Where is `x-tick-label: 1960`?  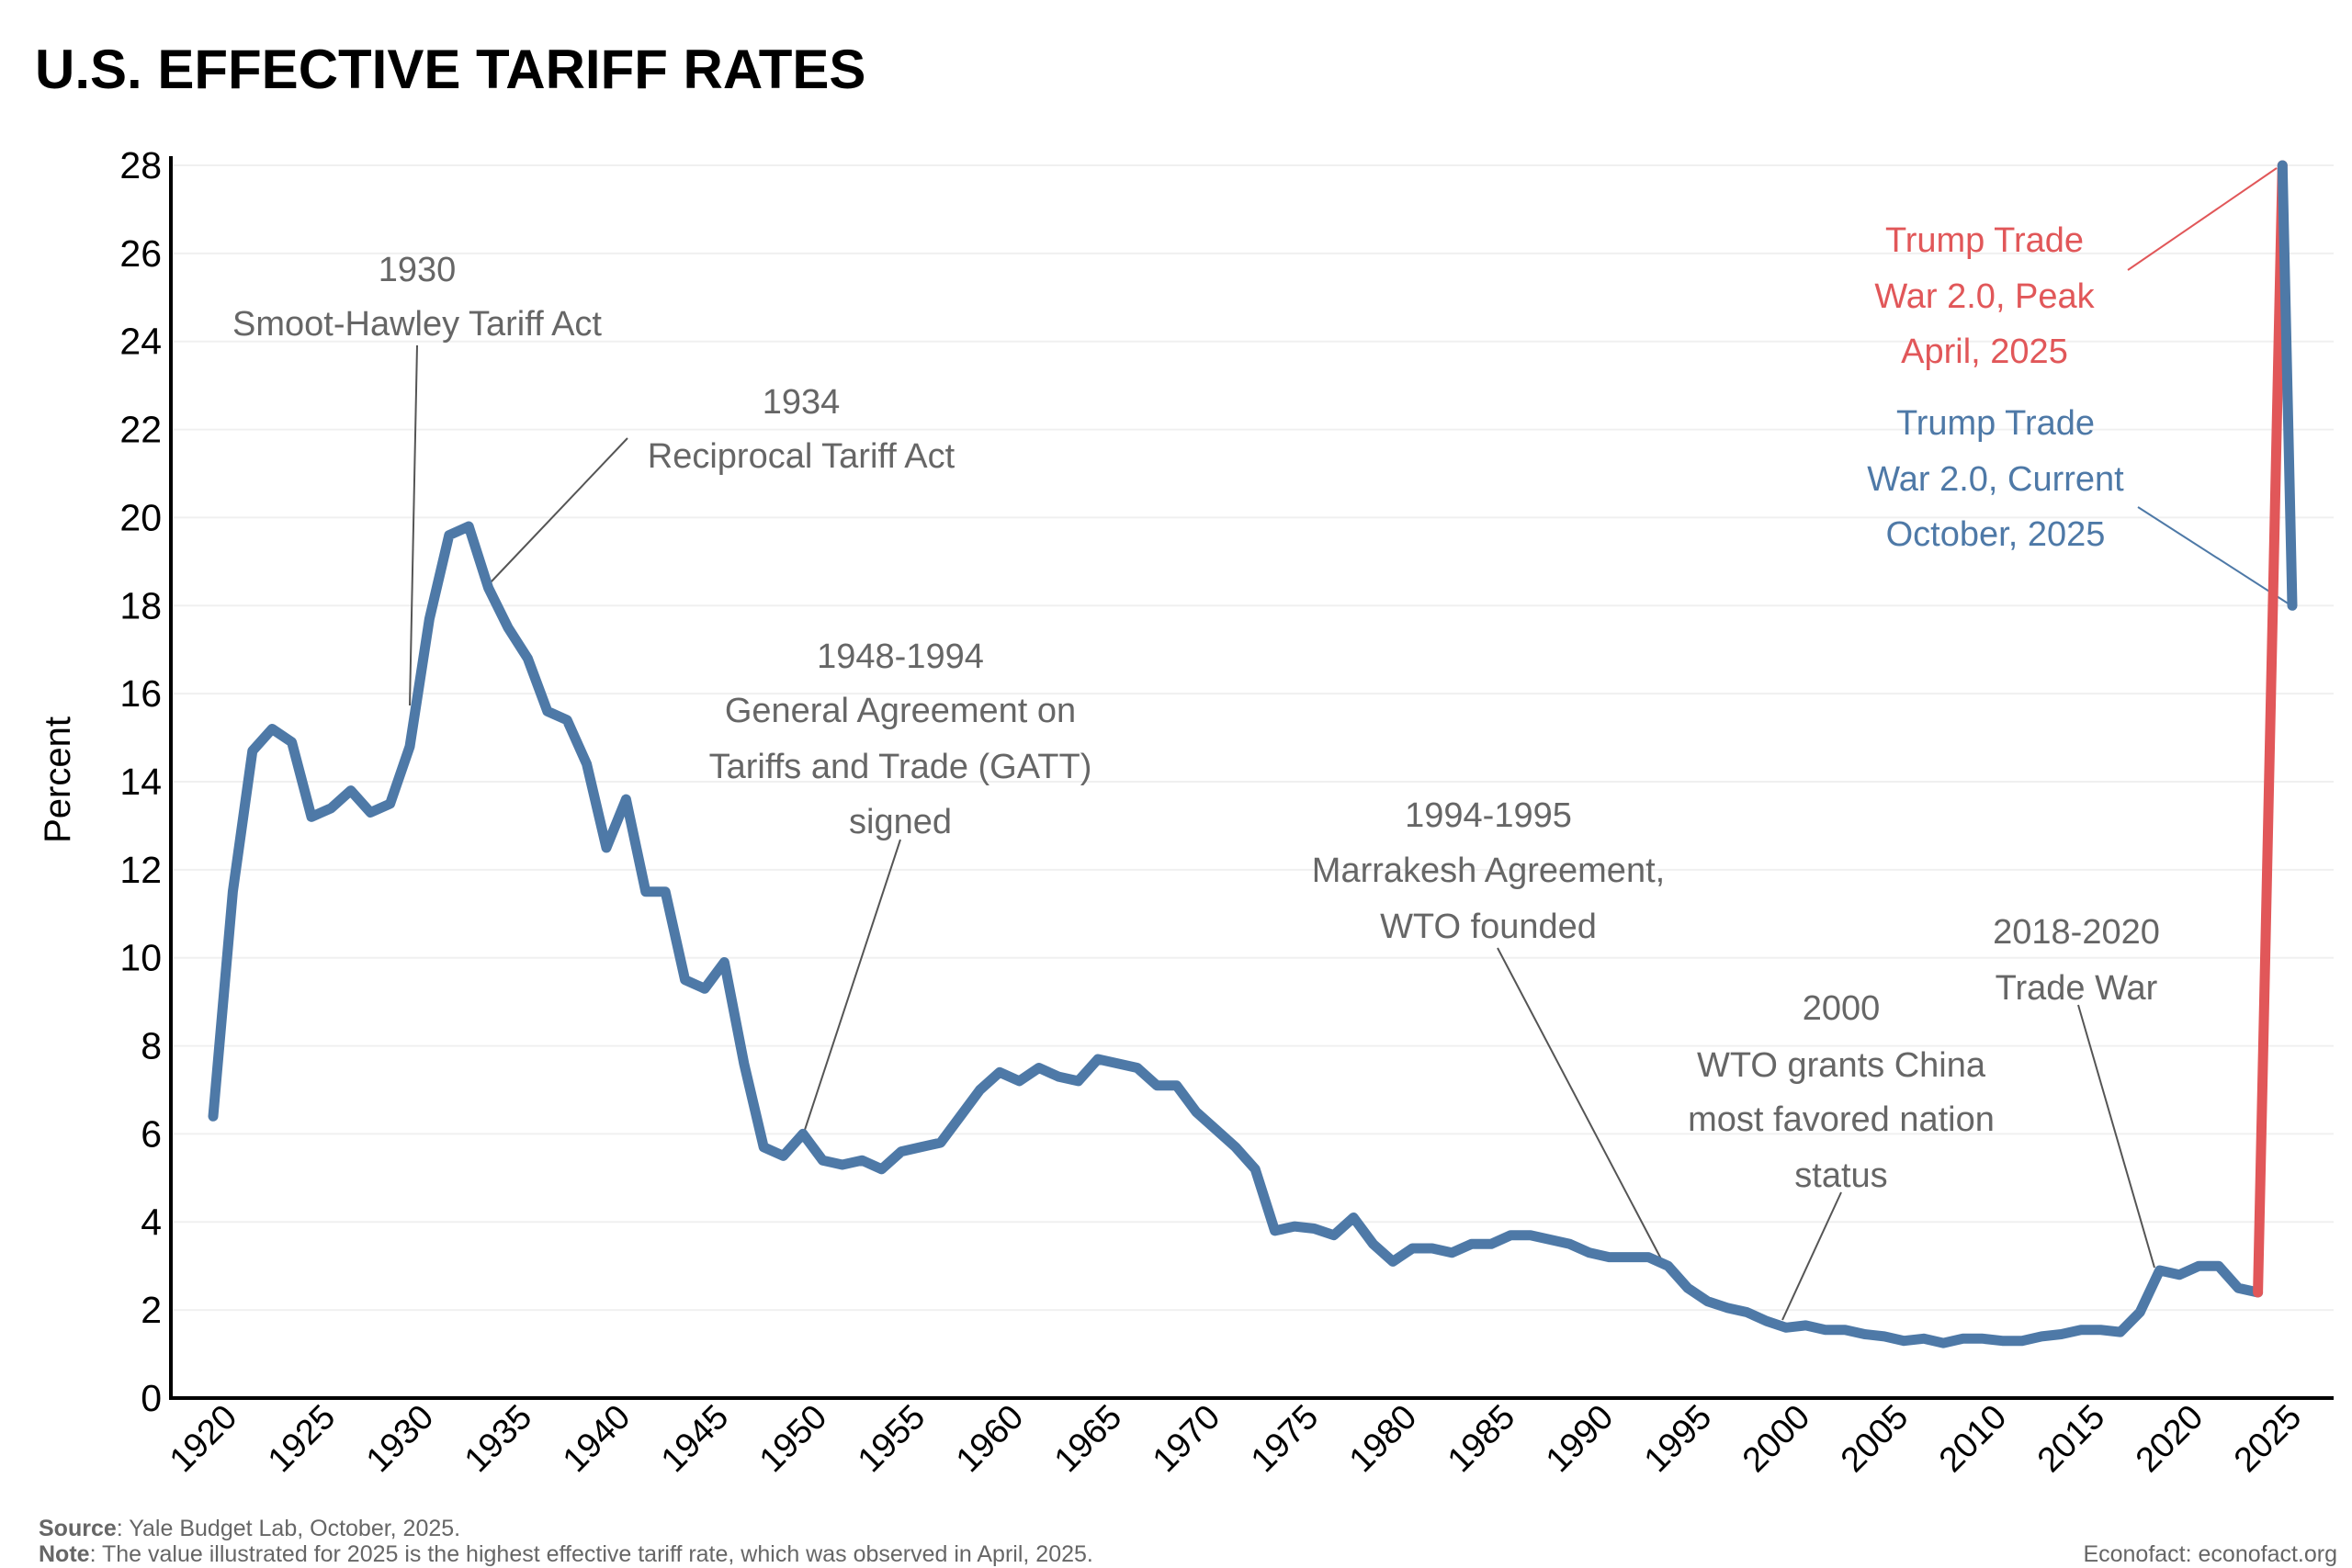
x-tick-label: 1960 is located at coordinates (990, 1439).